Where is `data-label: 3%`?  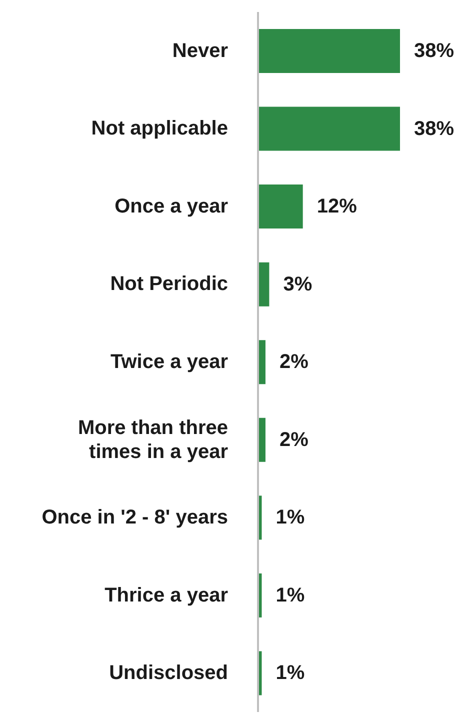 data-label: 3% is located at coordinates (297, 284).